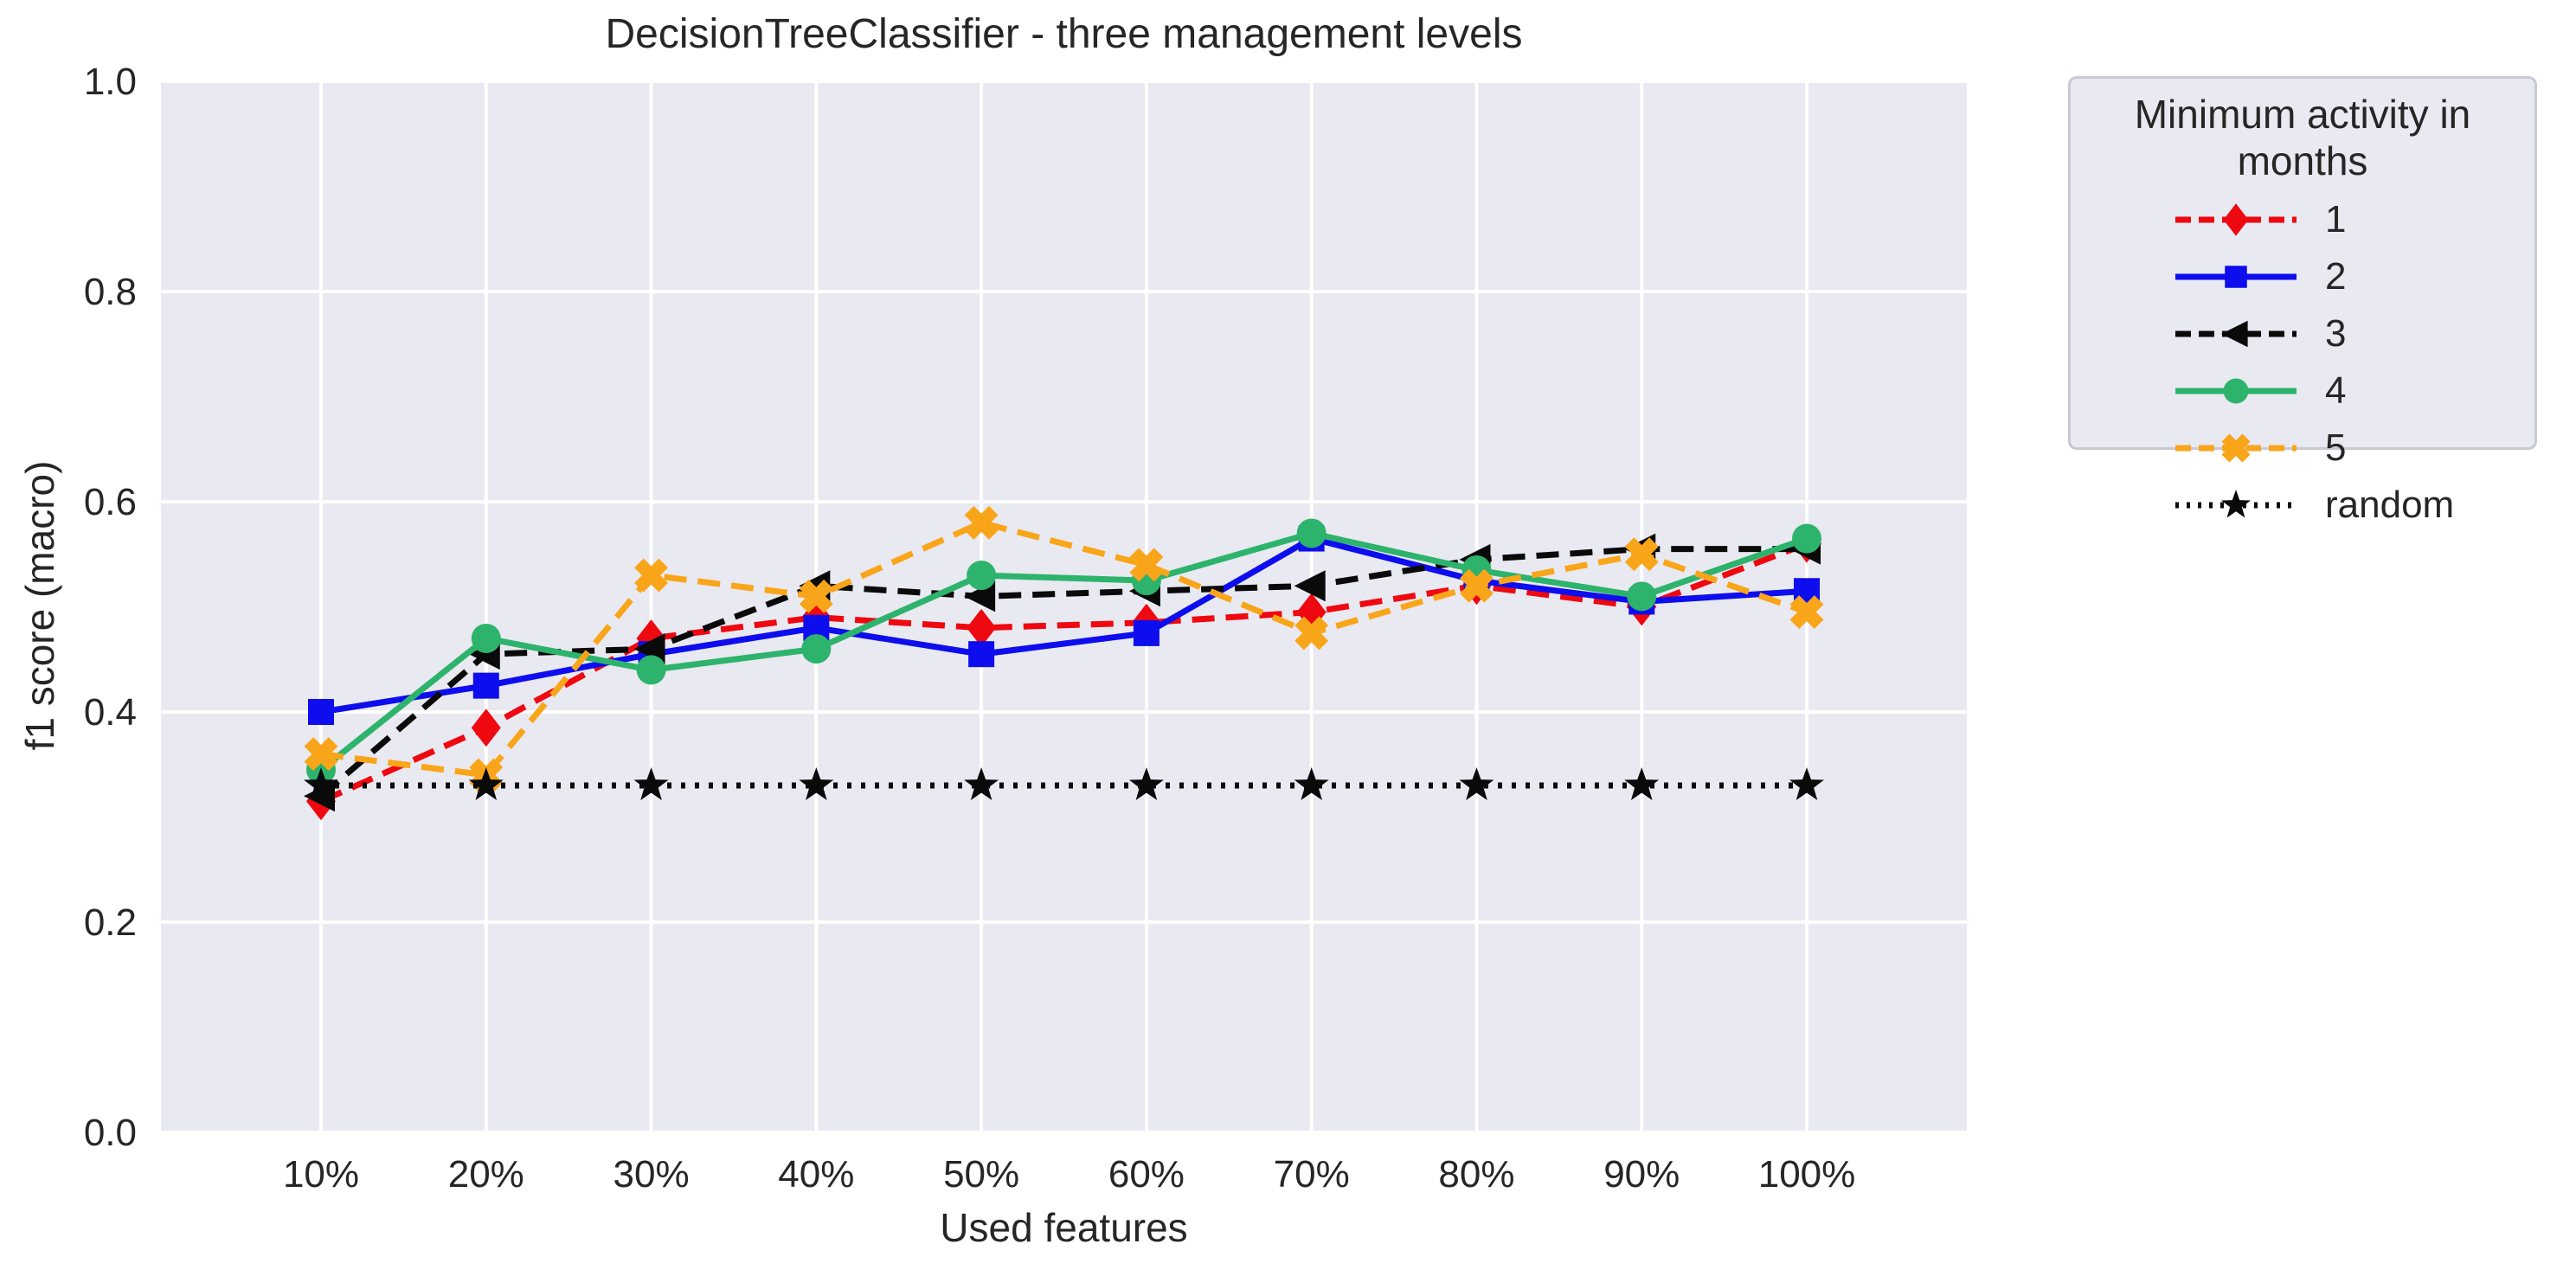  Describe the element at coordinates (652, 1174) in the screenshot. I see `x-tick-label: 30%` at that location.